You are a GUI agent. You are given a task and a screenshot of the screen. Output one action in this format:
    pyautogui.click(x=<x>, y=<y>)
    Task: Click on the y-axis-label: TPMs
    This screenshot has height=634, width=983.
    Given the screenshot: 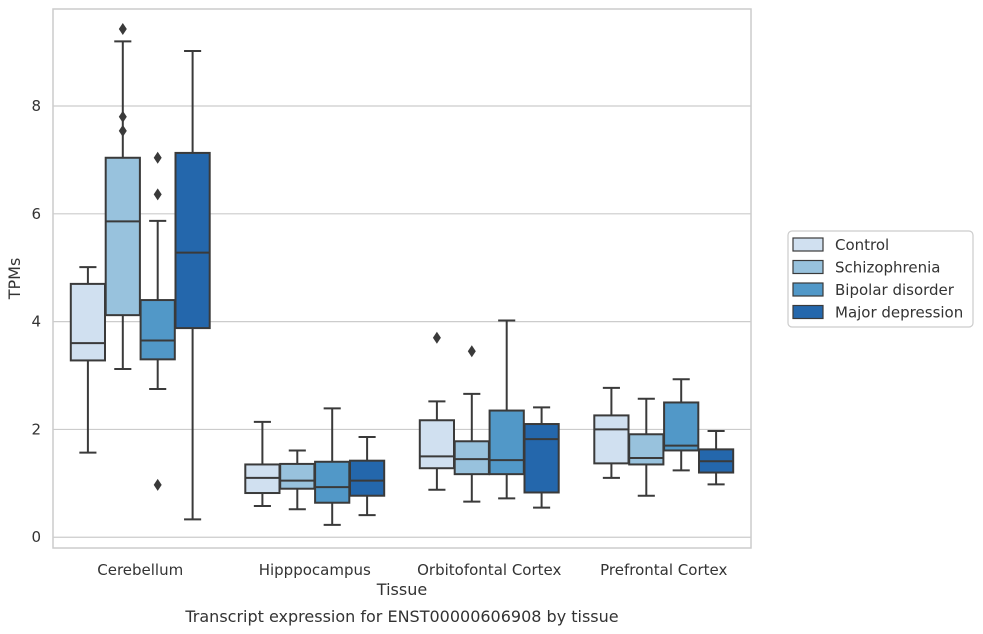 What is the action you would take?
    pyautogui.click(x=14, y=279)
    